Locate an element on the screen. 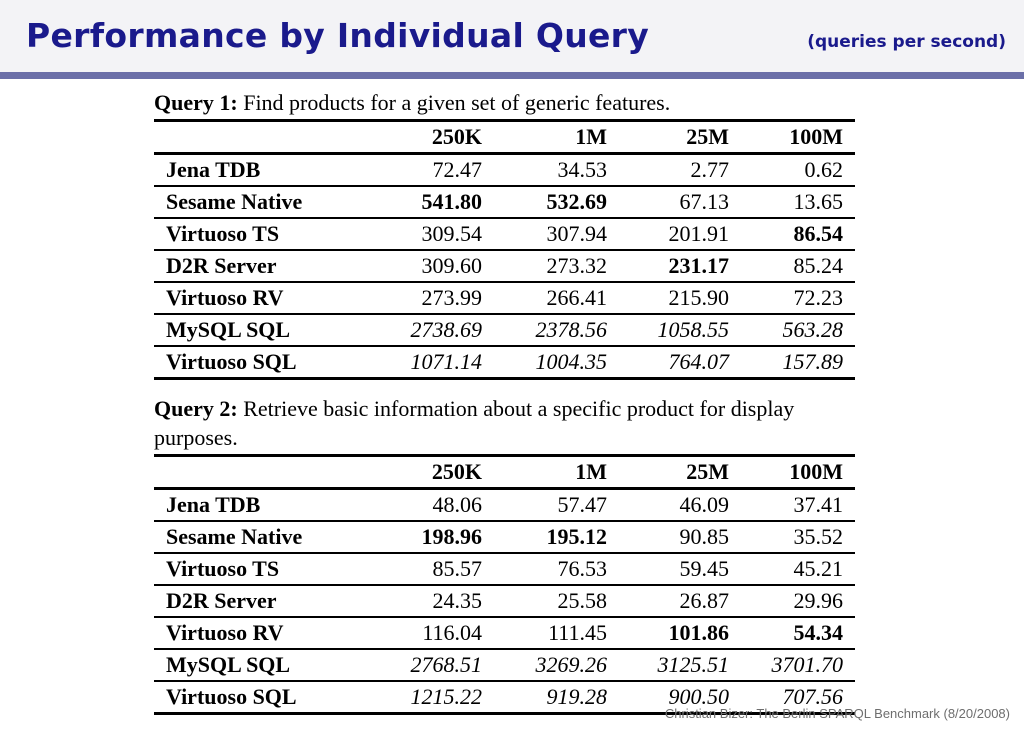  query-1-label: Query 1: is located at coordinates (196, 102).